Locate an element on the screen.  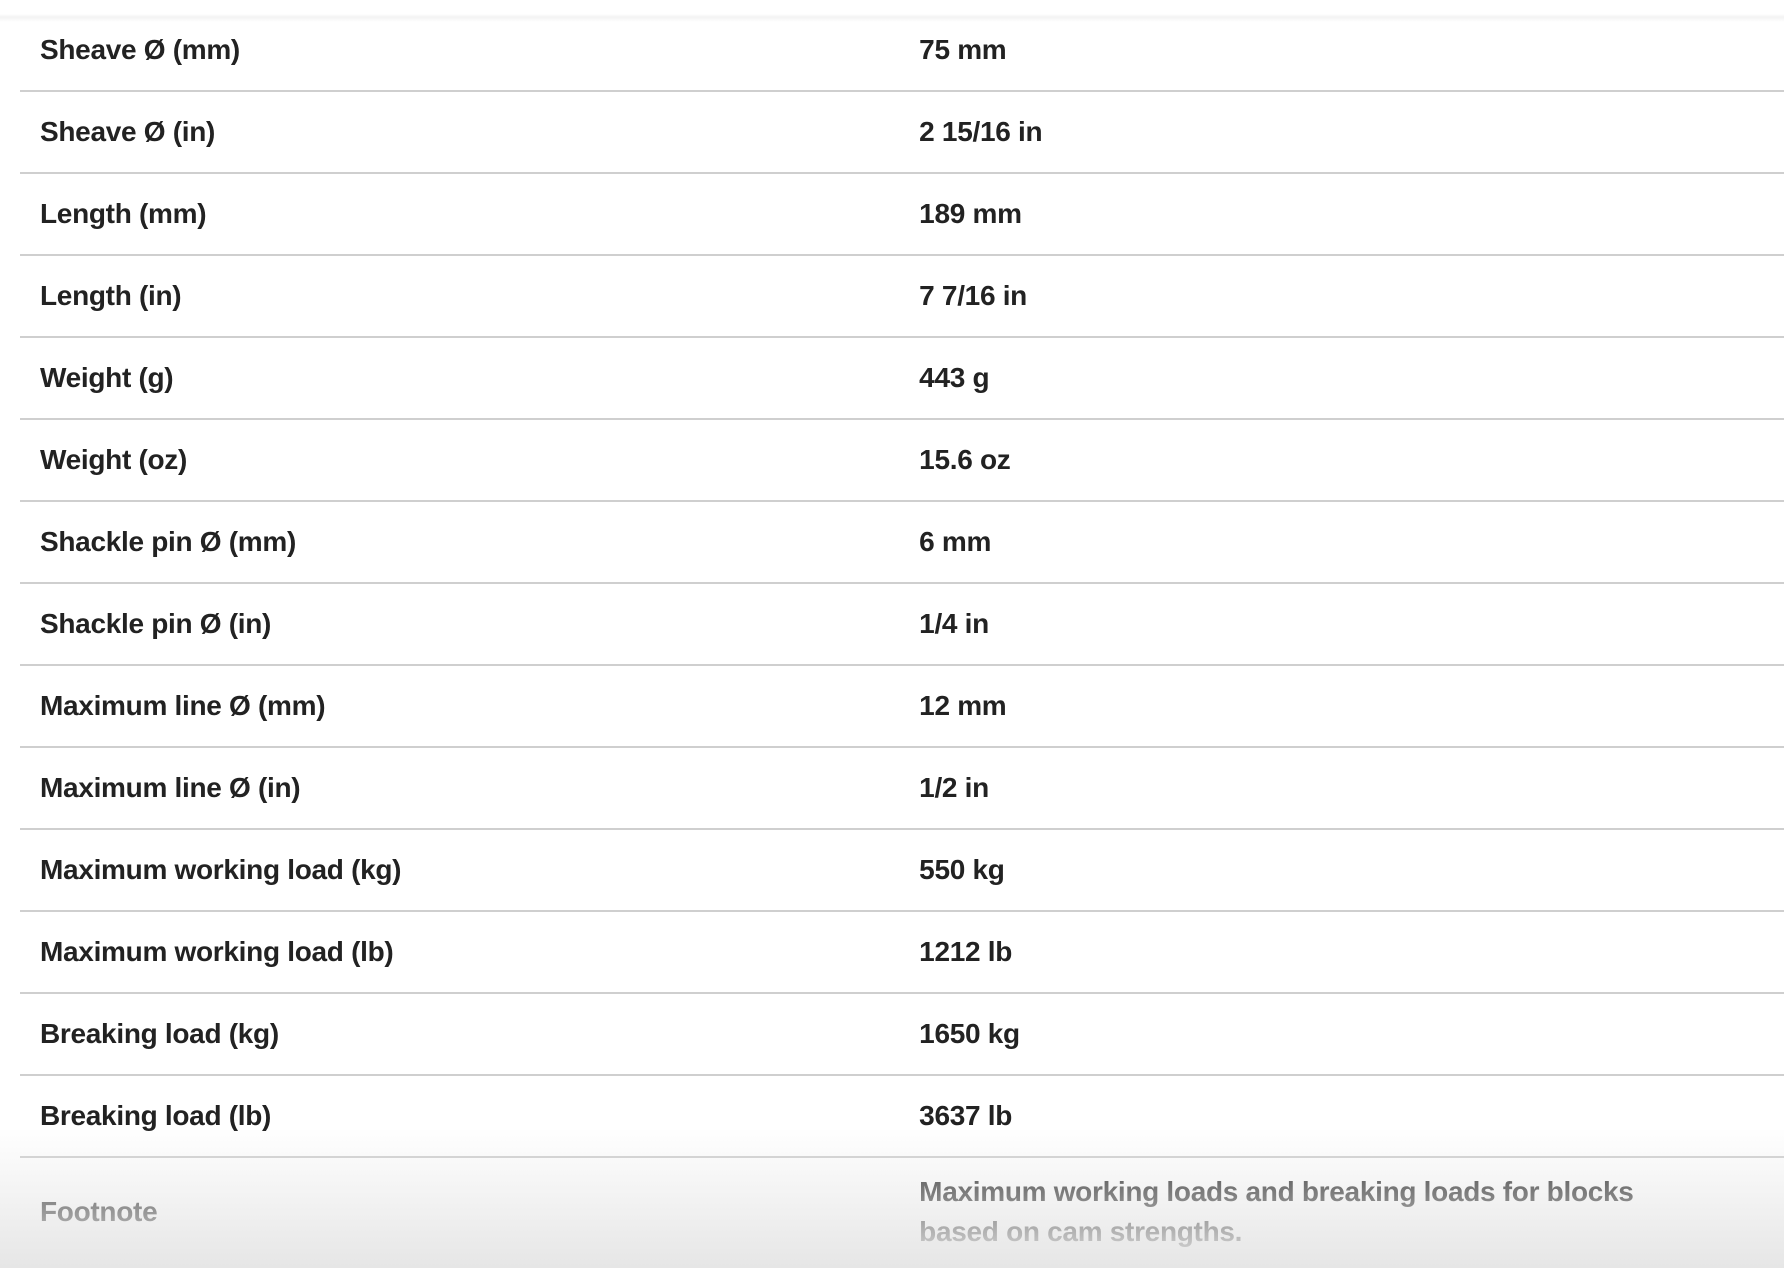
spec-value-text: 1650 kg is located at coordinates (969, 1033).